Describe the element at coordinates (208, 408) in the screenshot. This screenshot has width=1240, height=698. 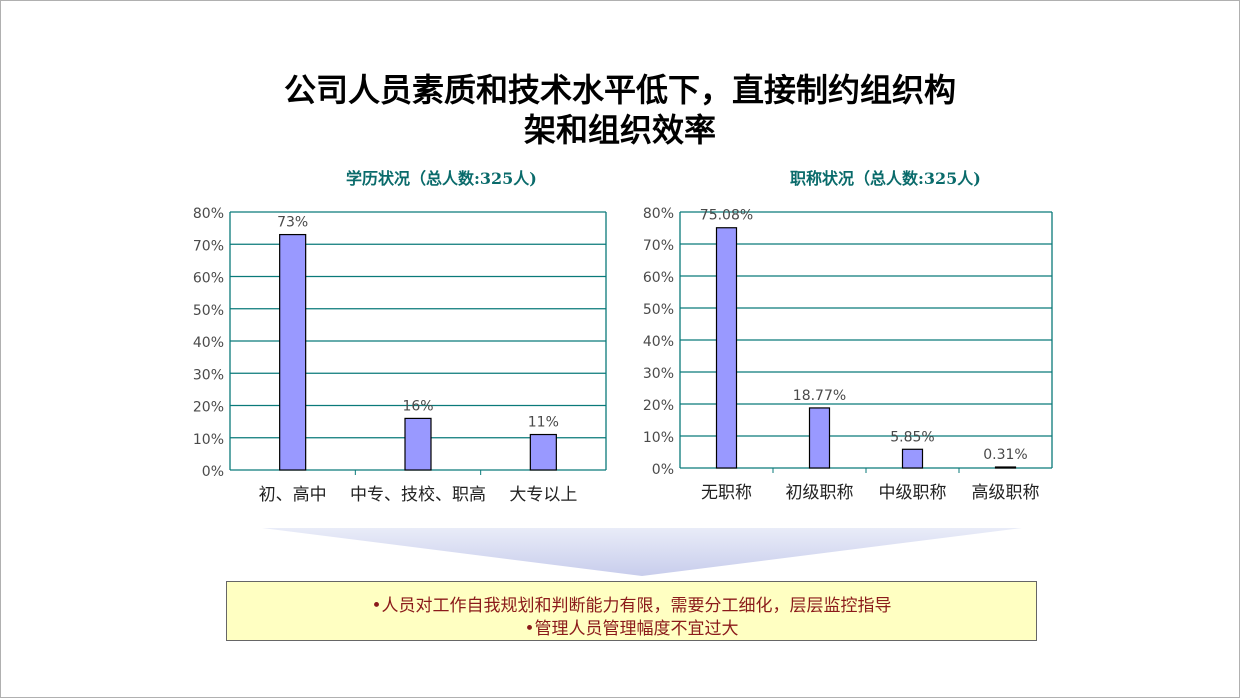
I see `chart1-y-tick-label: 20%` at that location.